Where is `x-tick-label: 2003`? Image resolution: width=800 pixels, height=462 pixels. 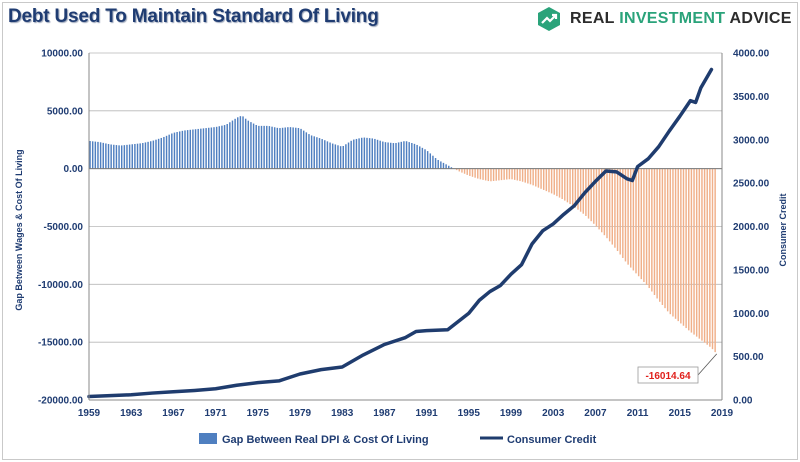
x-tick-label: 2003 is located at coordinates (553, 413).